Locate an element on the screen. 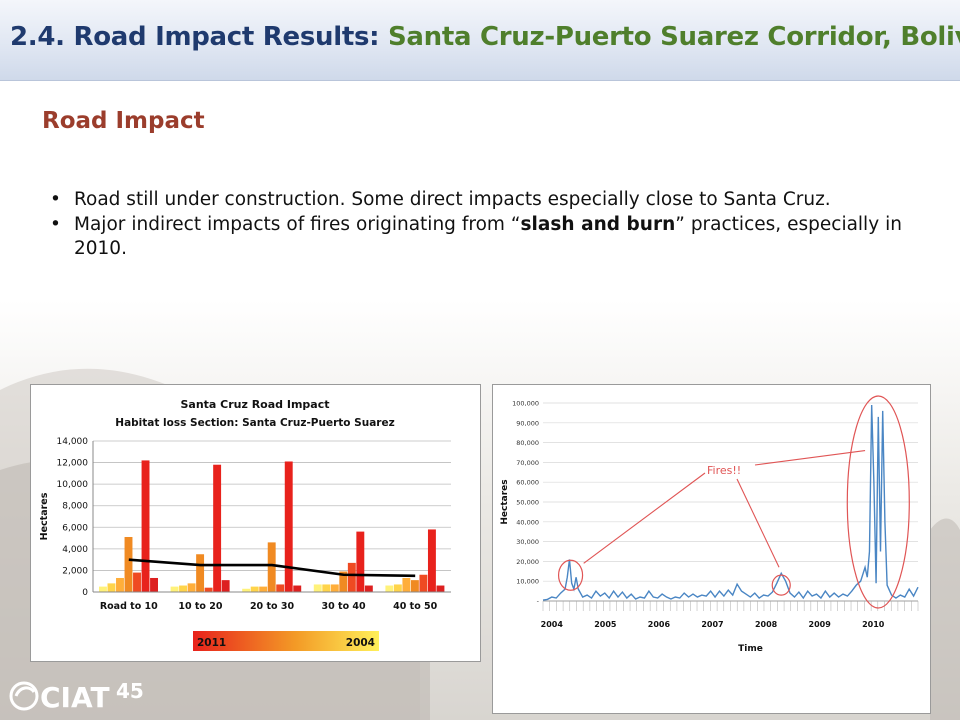  bullet-text: ” practices, especially in 2010. is located at coordinates (488, 236).